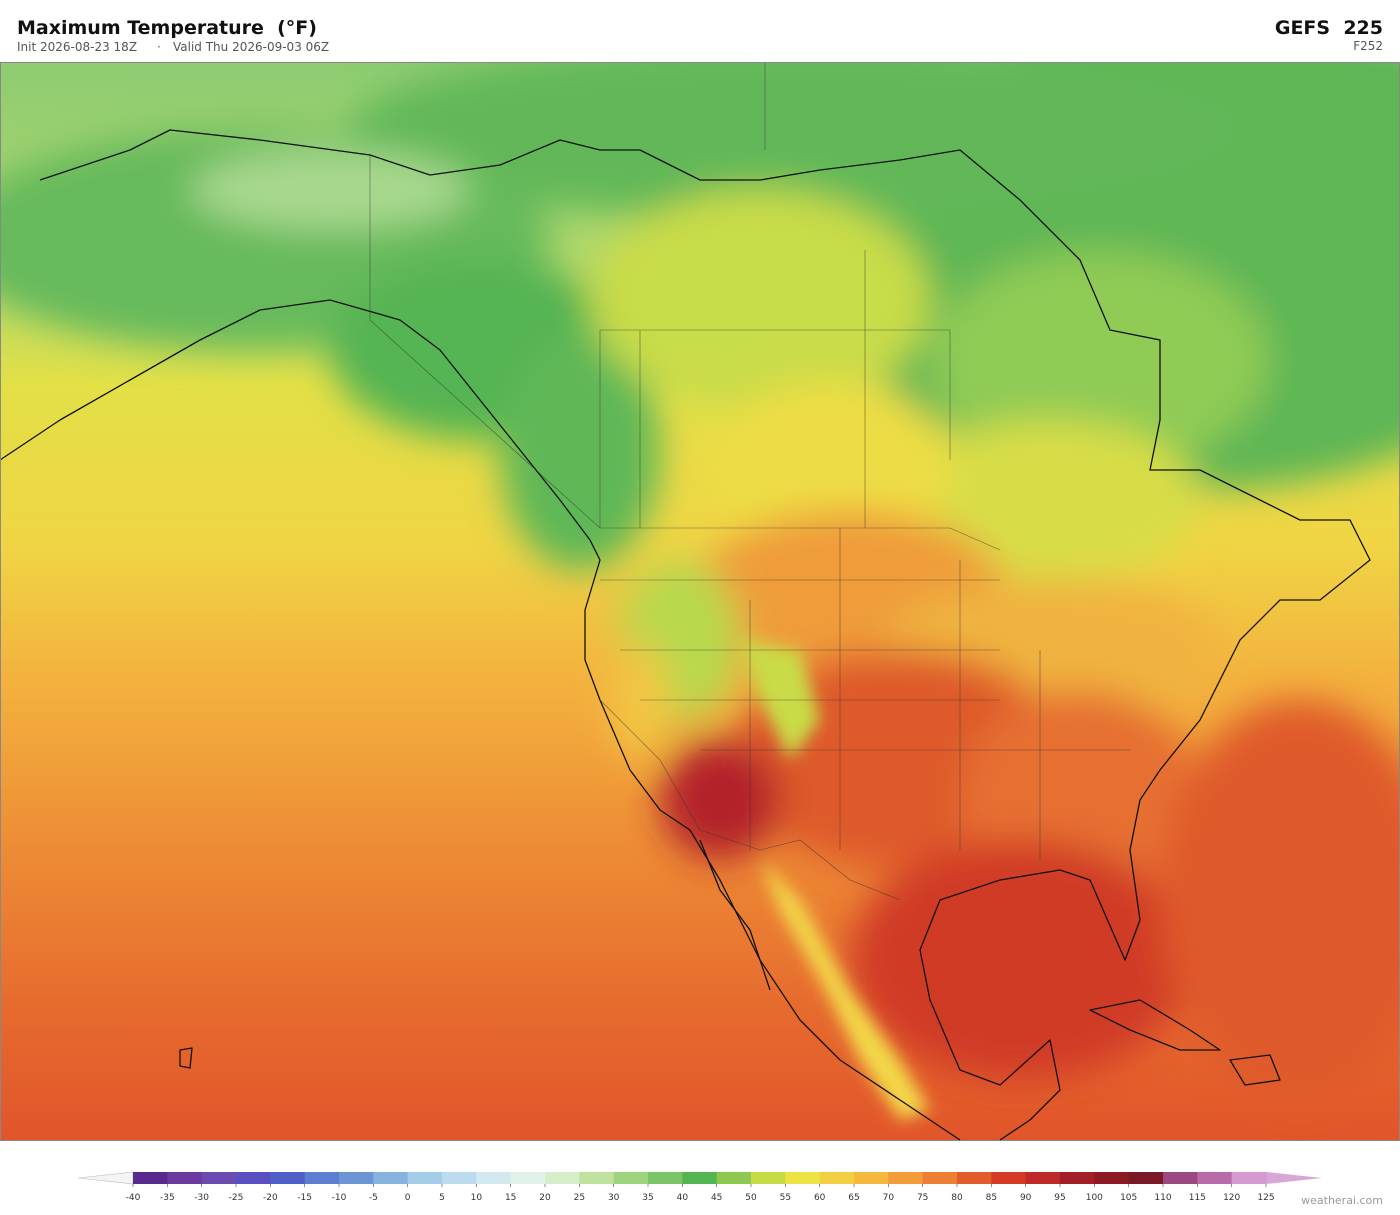  What do you see at coordinates (853, 1198) in the screenshot?
I see `colorbar-tick-label: 65` at bounding box center [853, 1198].